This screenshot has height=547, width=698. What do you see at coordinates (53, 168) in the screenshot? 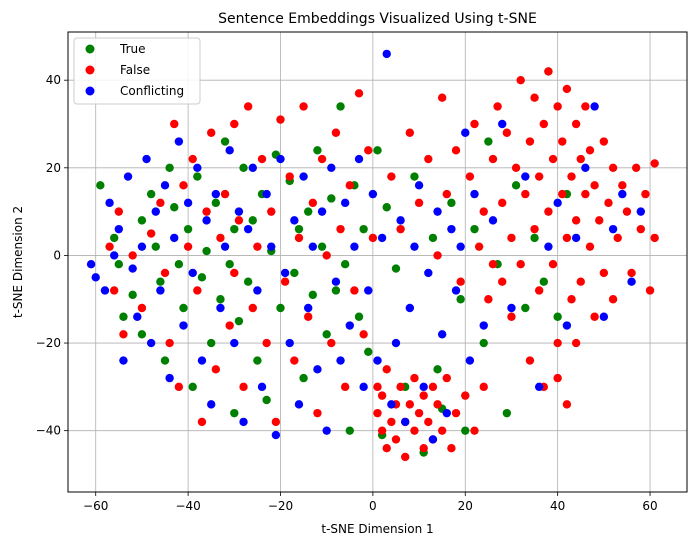
I see `y-tick-label: 20` at bounding box center [53, 168].